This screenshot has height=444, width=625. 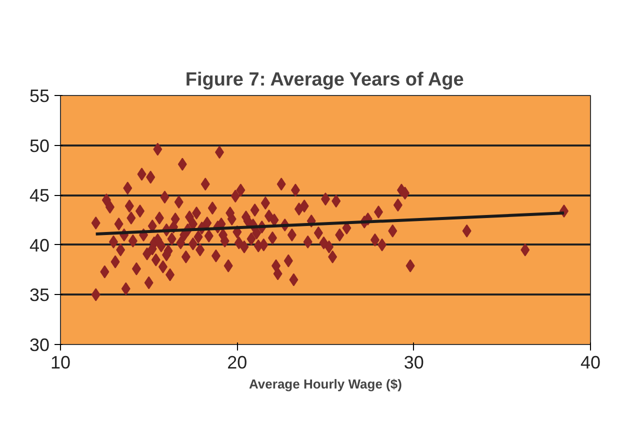 I want to click on x-tick-label: 20, so click(x=237, y=362).